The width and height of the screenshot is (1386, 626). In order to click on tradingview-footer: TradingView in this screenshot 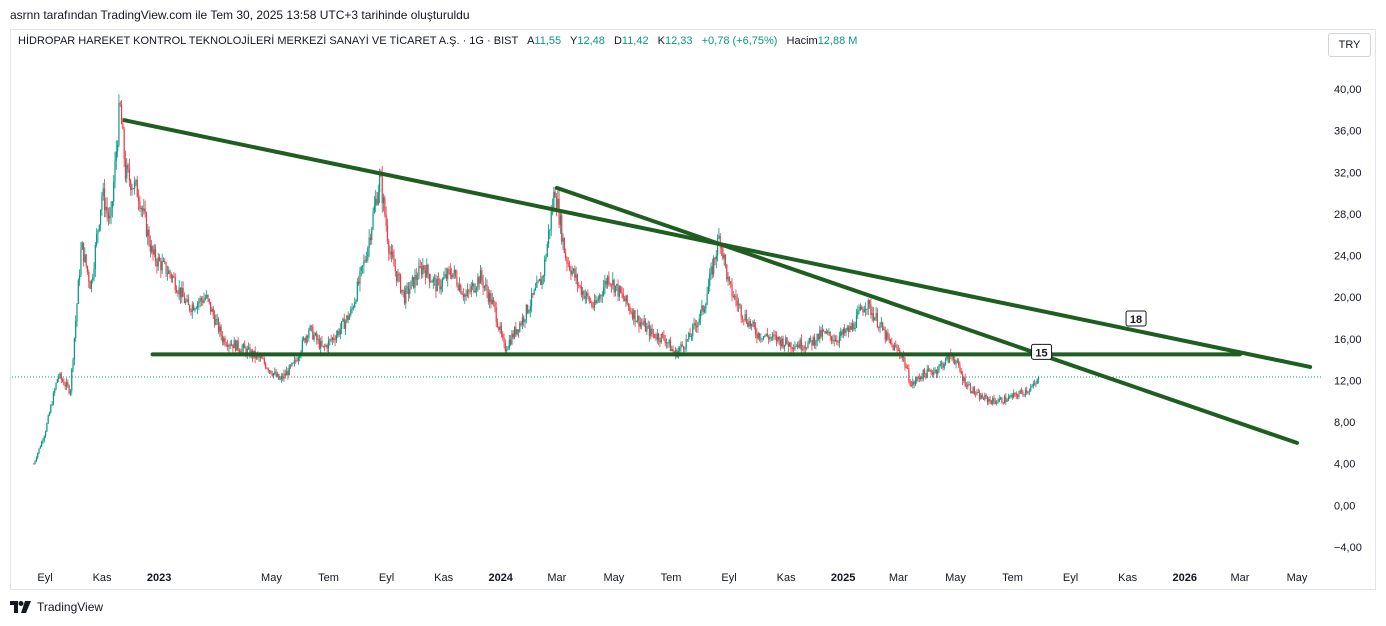, I will do `click(56, 607)`.